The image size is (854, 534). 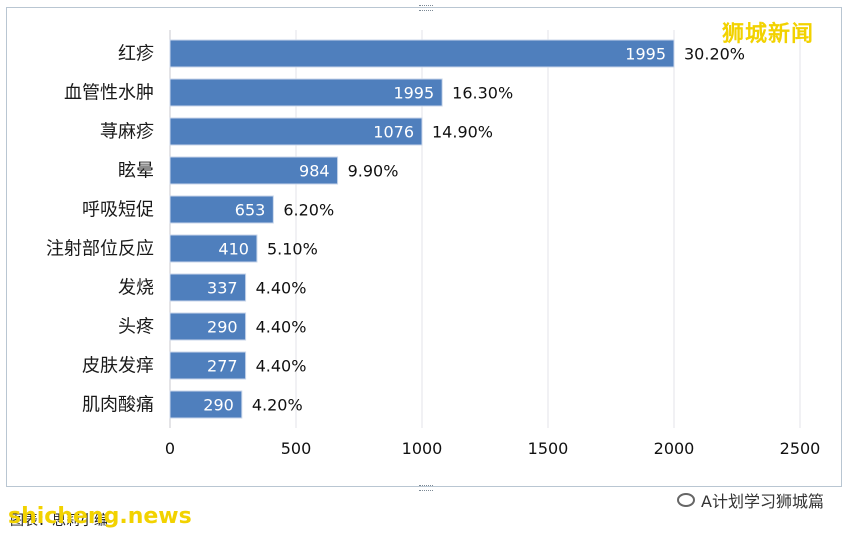 What do you see at coordinates (59, 521) in the screenshot?
I see `chart-caption: 图表：思莉小编` at bounding box center [59, 521].